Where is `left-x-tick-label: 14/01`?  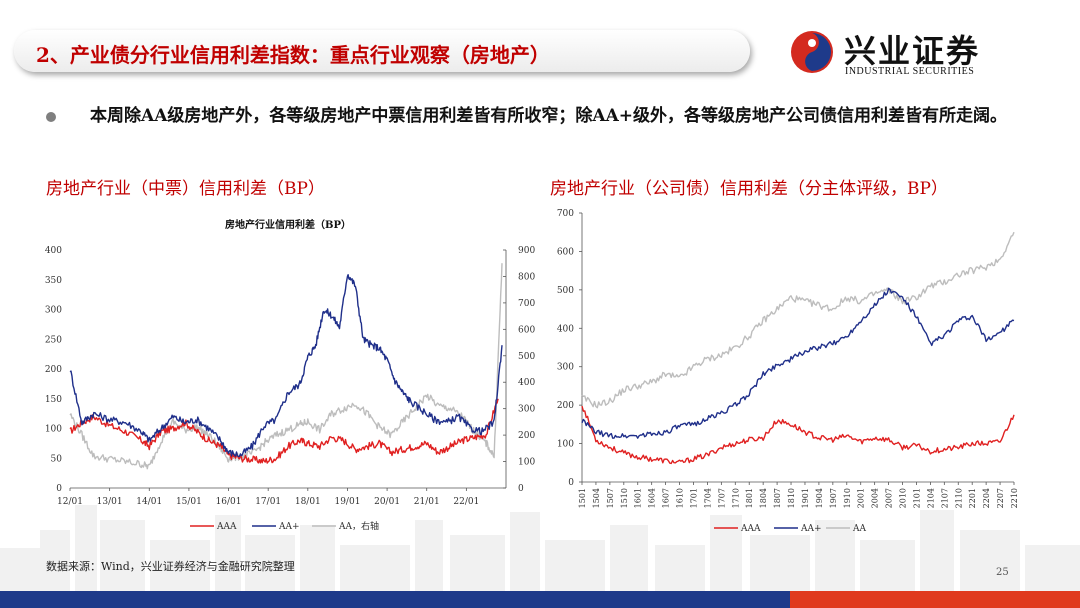
left-x-tick-label: 14/01 is located at coordinates (149, 502).